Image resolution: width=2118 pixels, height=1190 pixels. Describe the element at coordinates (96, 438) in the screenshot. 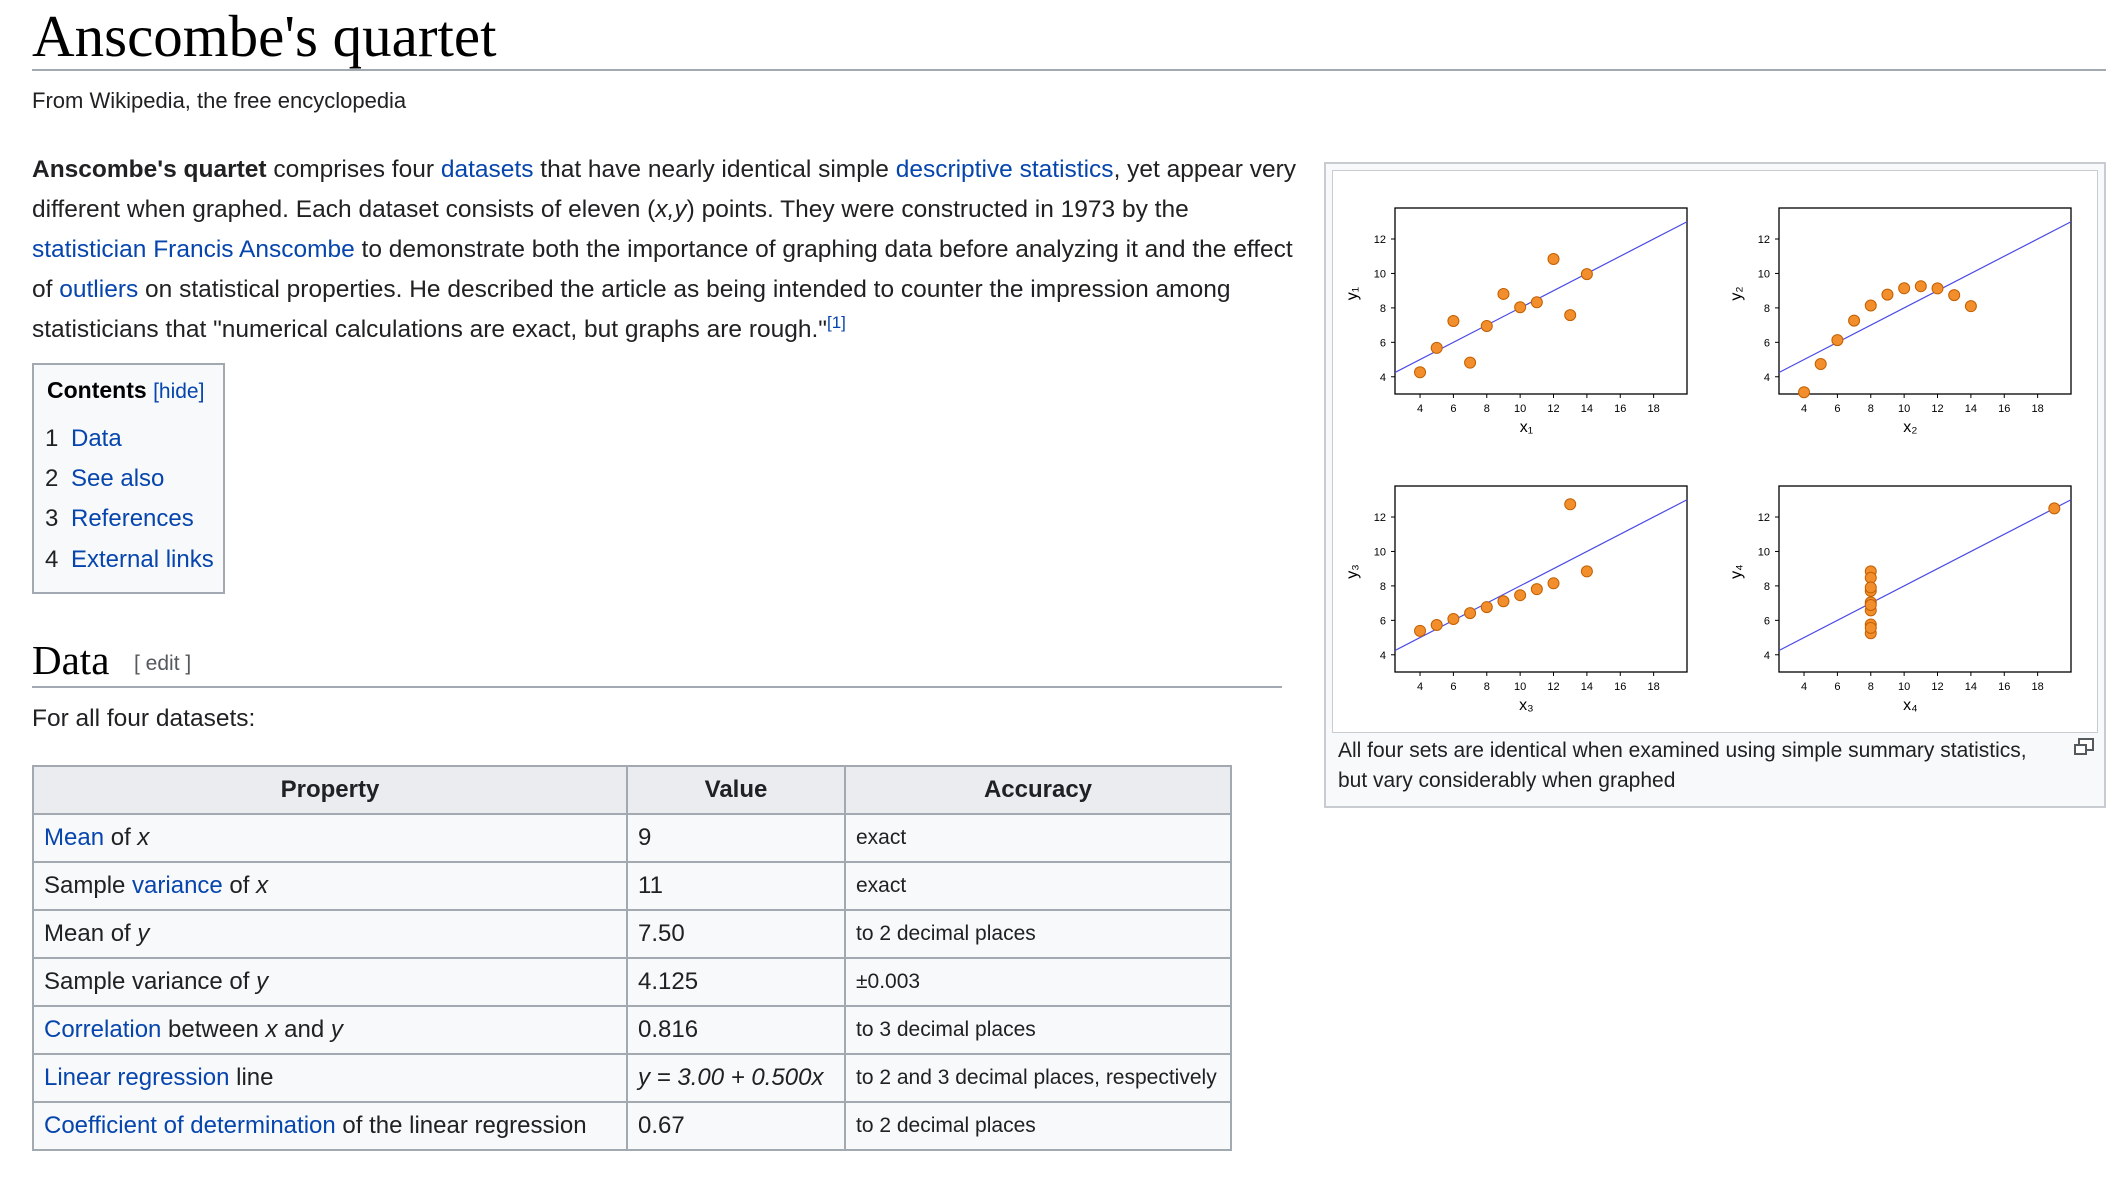

I see `toc-link: Data` at that location.